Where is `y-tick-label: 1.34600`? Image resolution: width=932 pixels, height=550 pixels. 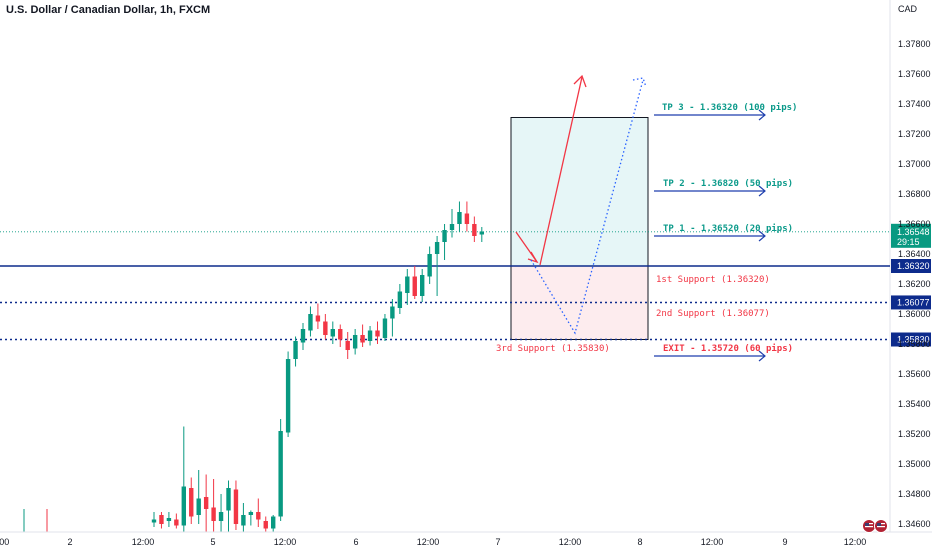 y-tick-label: 1.34600 is located at coordinates (914, 524).